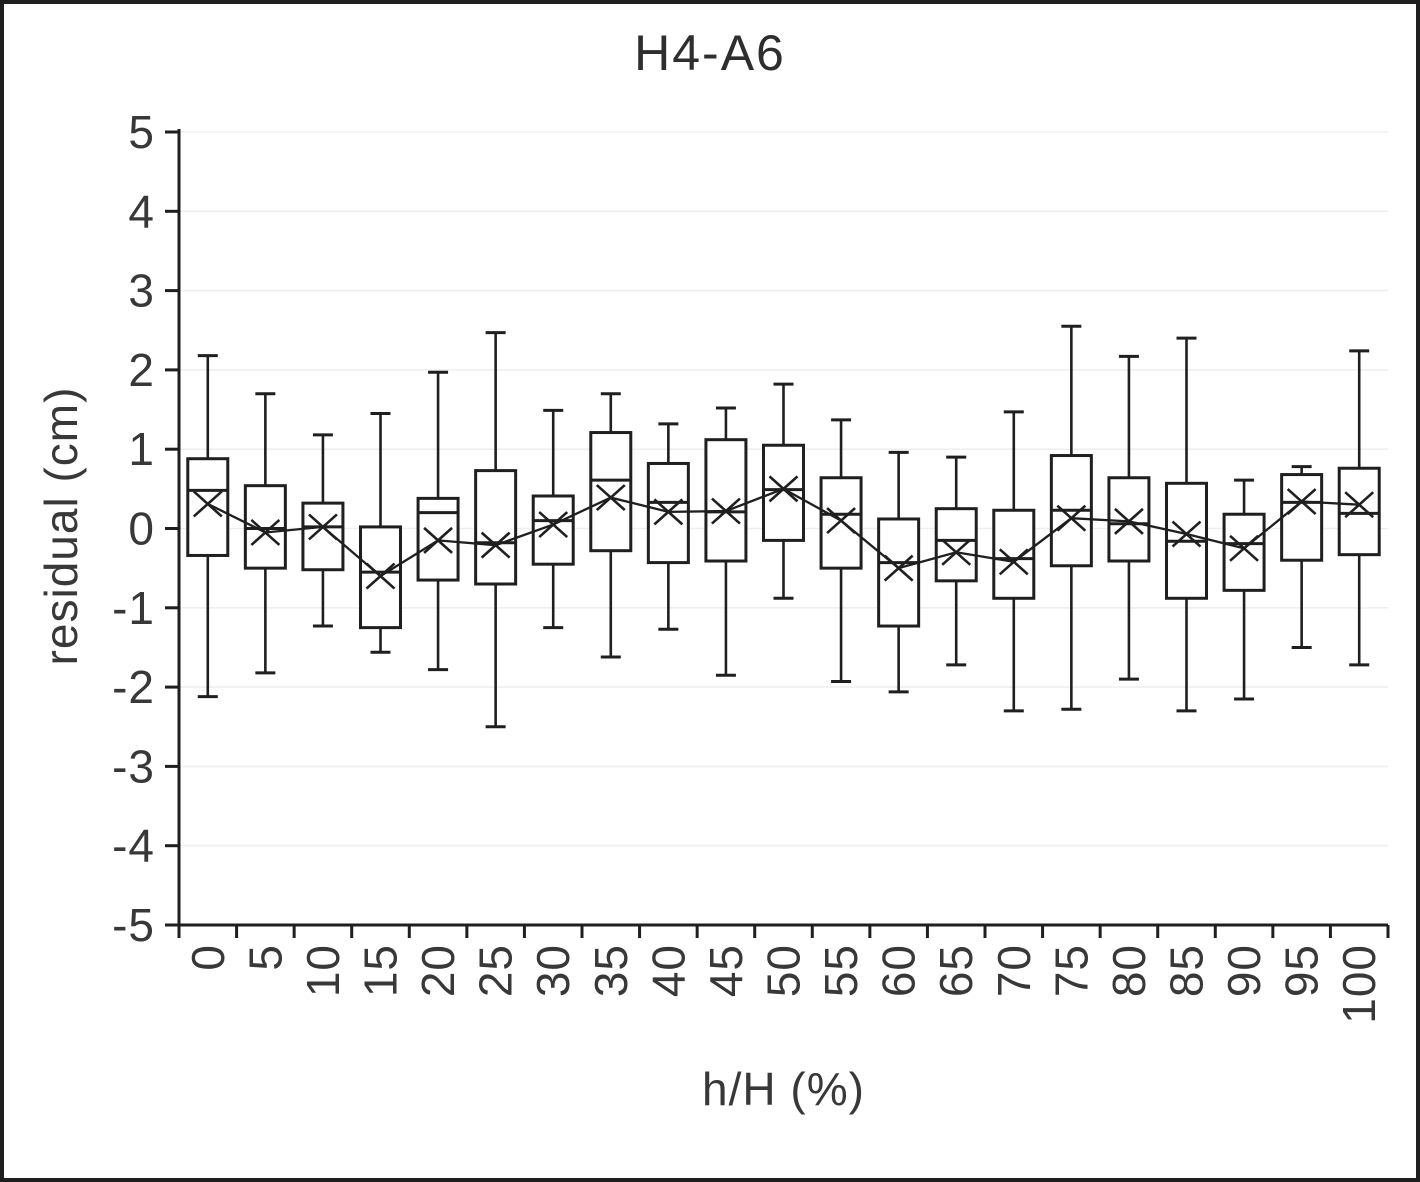 The image size is (1420, 1182). What do you see at coordinates (899, 970) in the screenshot?
I see `x-tick-label: 60` at bounding box center [899, 970].